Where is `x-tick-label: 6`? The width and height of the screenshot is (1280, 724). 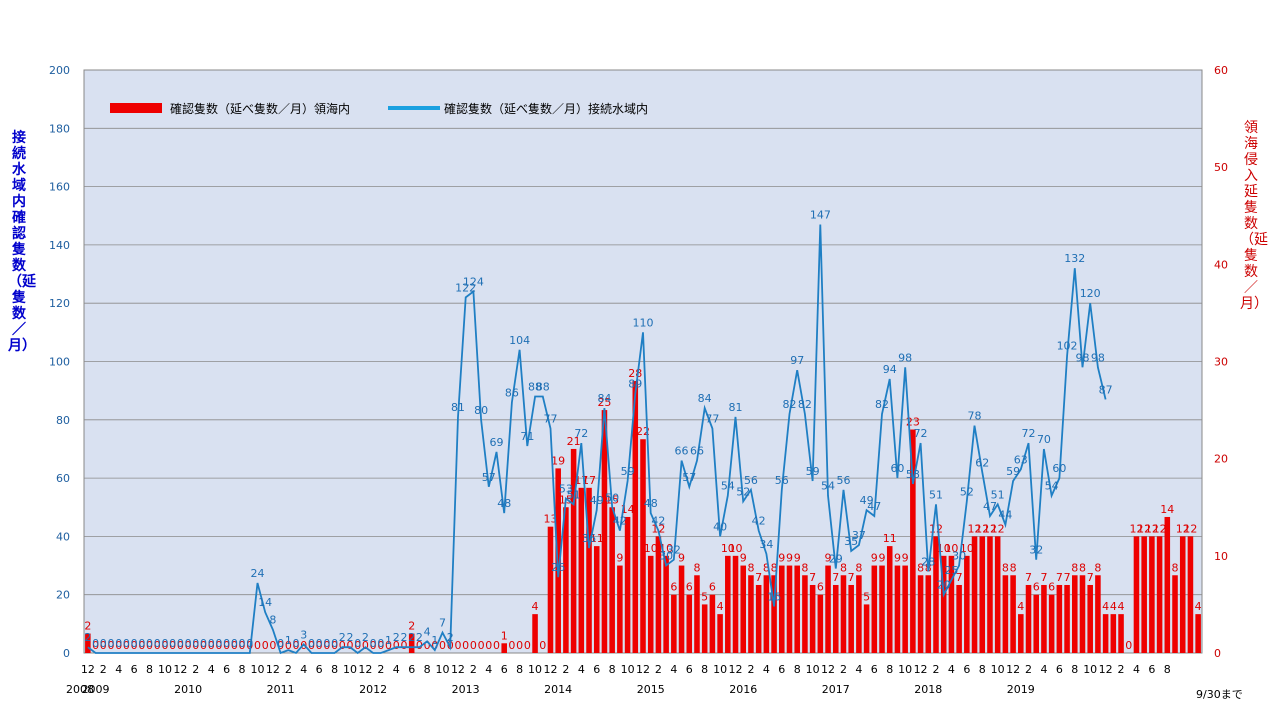 x-tick-label: 6 is located at coordinates (319, 669).